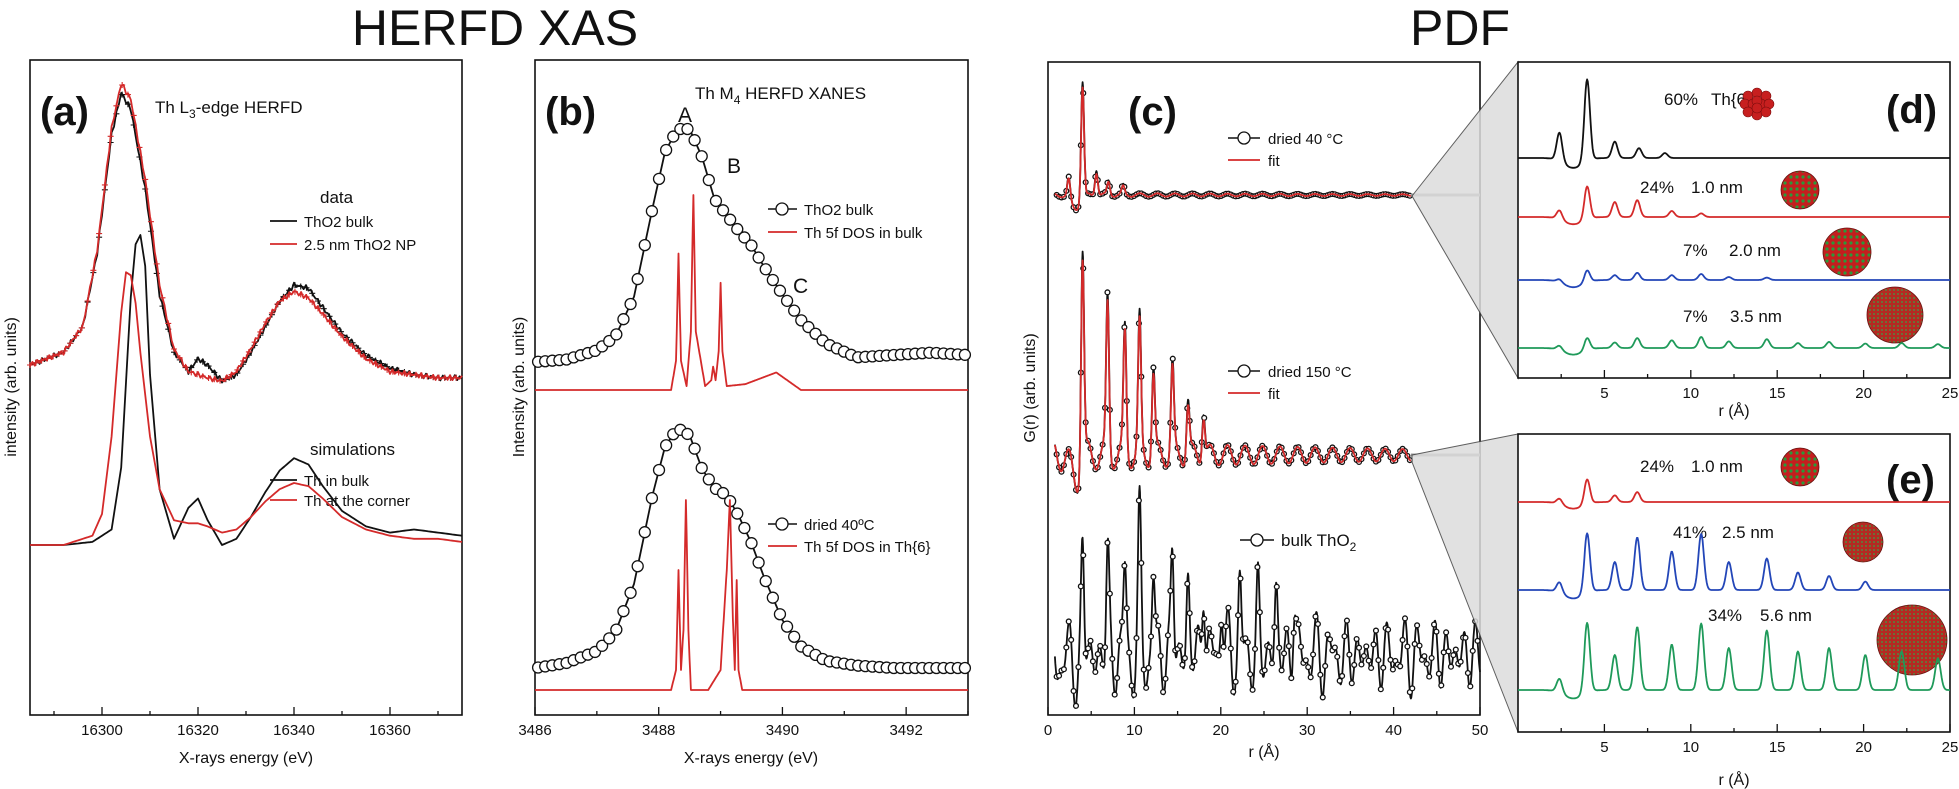 The height and width of the screenshot is (789, 1959). I want to click on panel-a-ticks: 16300 16320 16340 16360, so click(246, 723).